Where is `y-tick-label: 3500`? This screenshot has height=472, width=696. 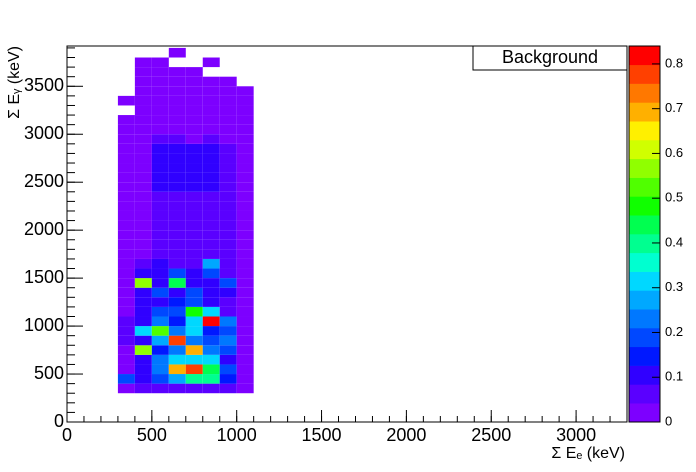
y-tick-label: 3500 is located at coordinates (44, 85).